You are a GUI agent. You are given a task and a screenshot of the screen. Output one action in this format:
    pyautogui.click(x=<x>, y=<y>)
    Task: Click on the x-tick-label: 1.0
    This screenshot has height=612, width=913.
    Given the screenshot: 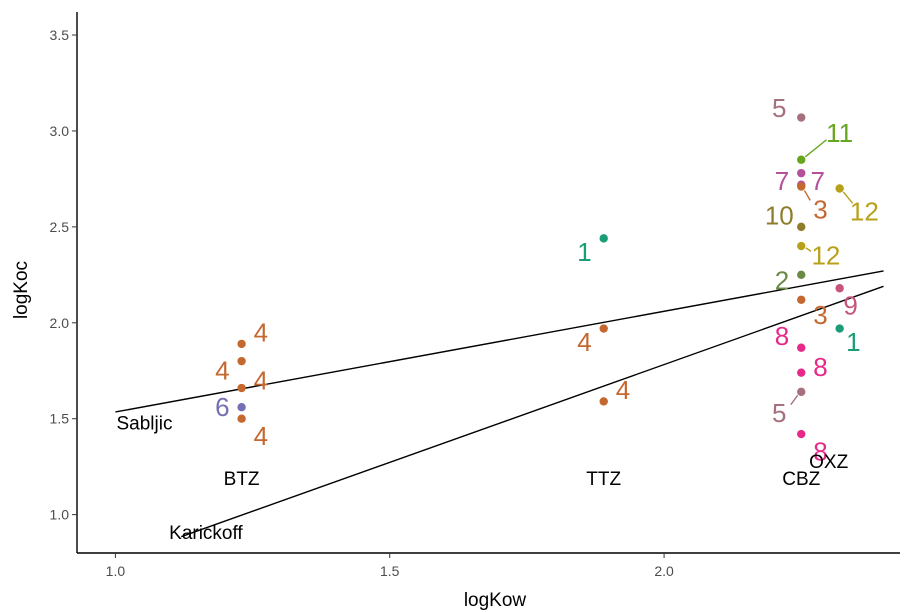 What is the action you would take?
    pyautogui.click(x=116, y=571)
    